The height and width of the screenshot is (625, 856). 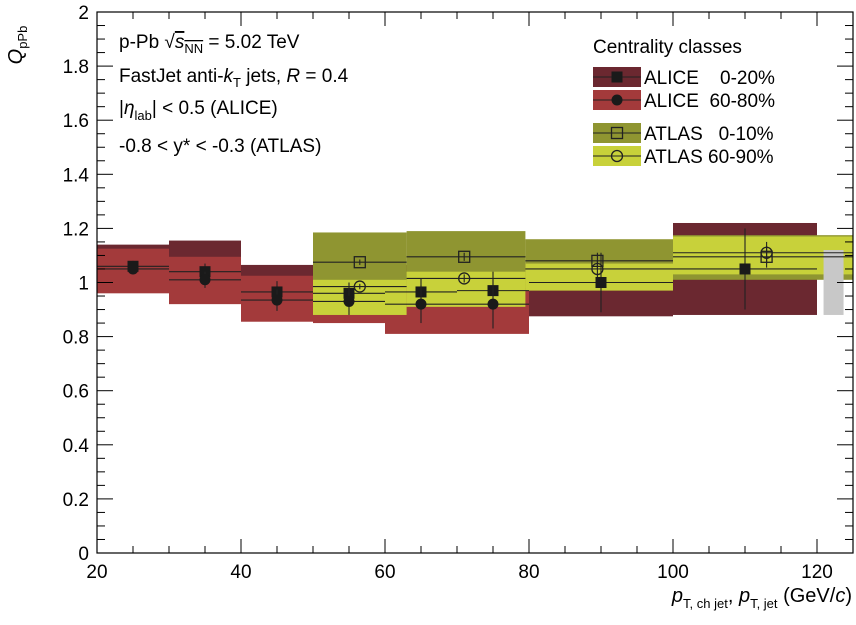 I want to click on legend-label-0: ALICE 0-20%, so click(x=709, y=78).